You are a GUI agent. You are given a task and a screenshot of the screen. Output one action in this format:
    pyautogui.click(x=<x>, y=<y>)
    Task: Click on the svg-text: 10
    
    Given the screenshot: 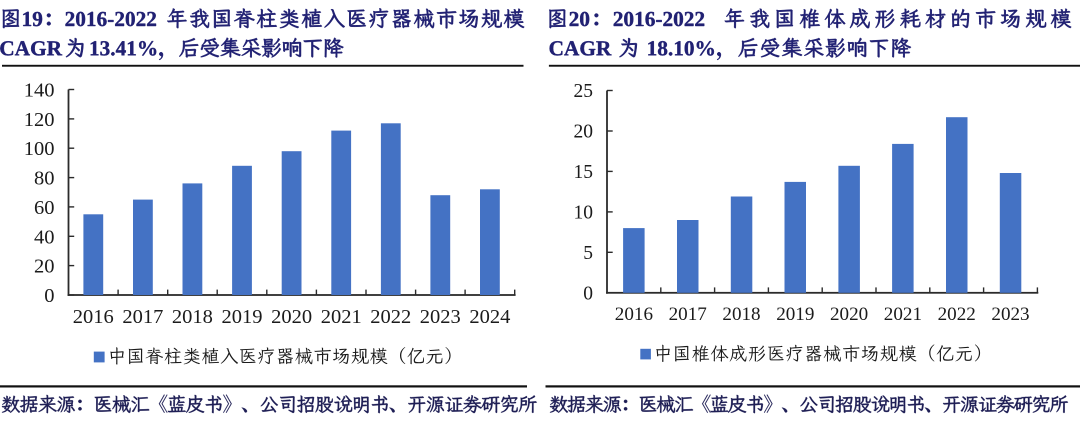 What is the action you would take?
    pyautogui.click(x=584, y=213)
    